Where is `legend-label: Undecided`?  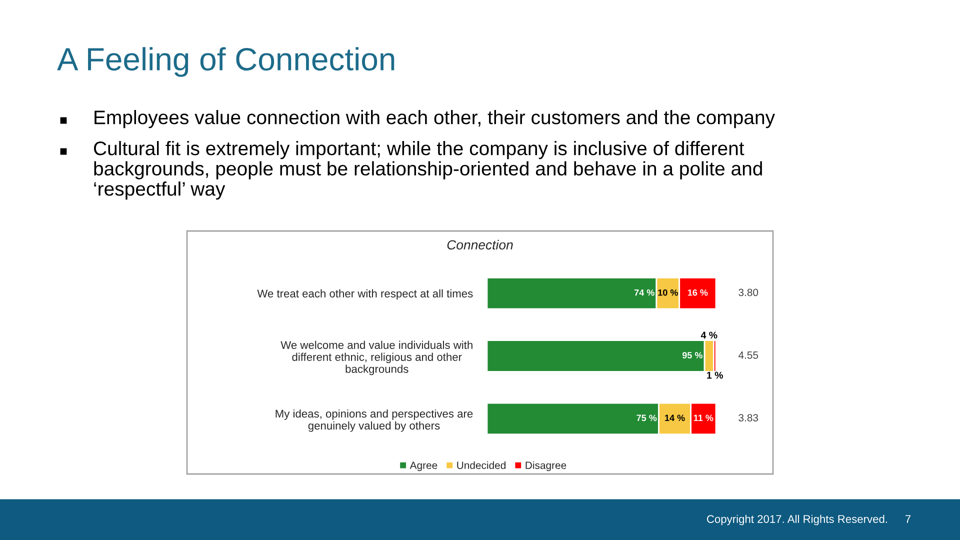 legend-label: Undecided is located at coordinates (481, 465).